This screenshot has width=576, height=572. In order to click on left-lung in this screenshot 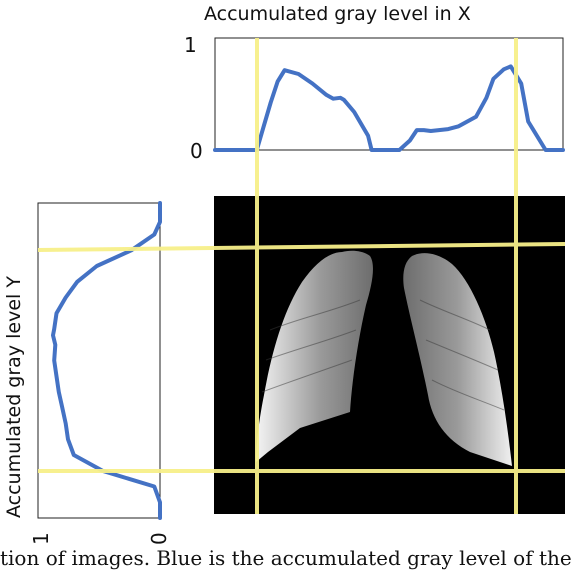, I will do `click(314, 356)`.